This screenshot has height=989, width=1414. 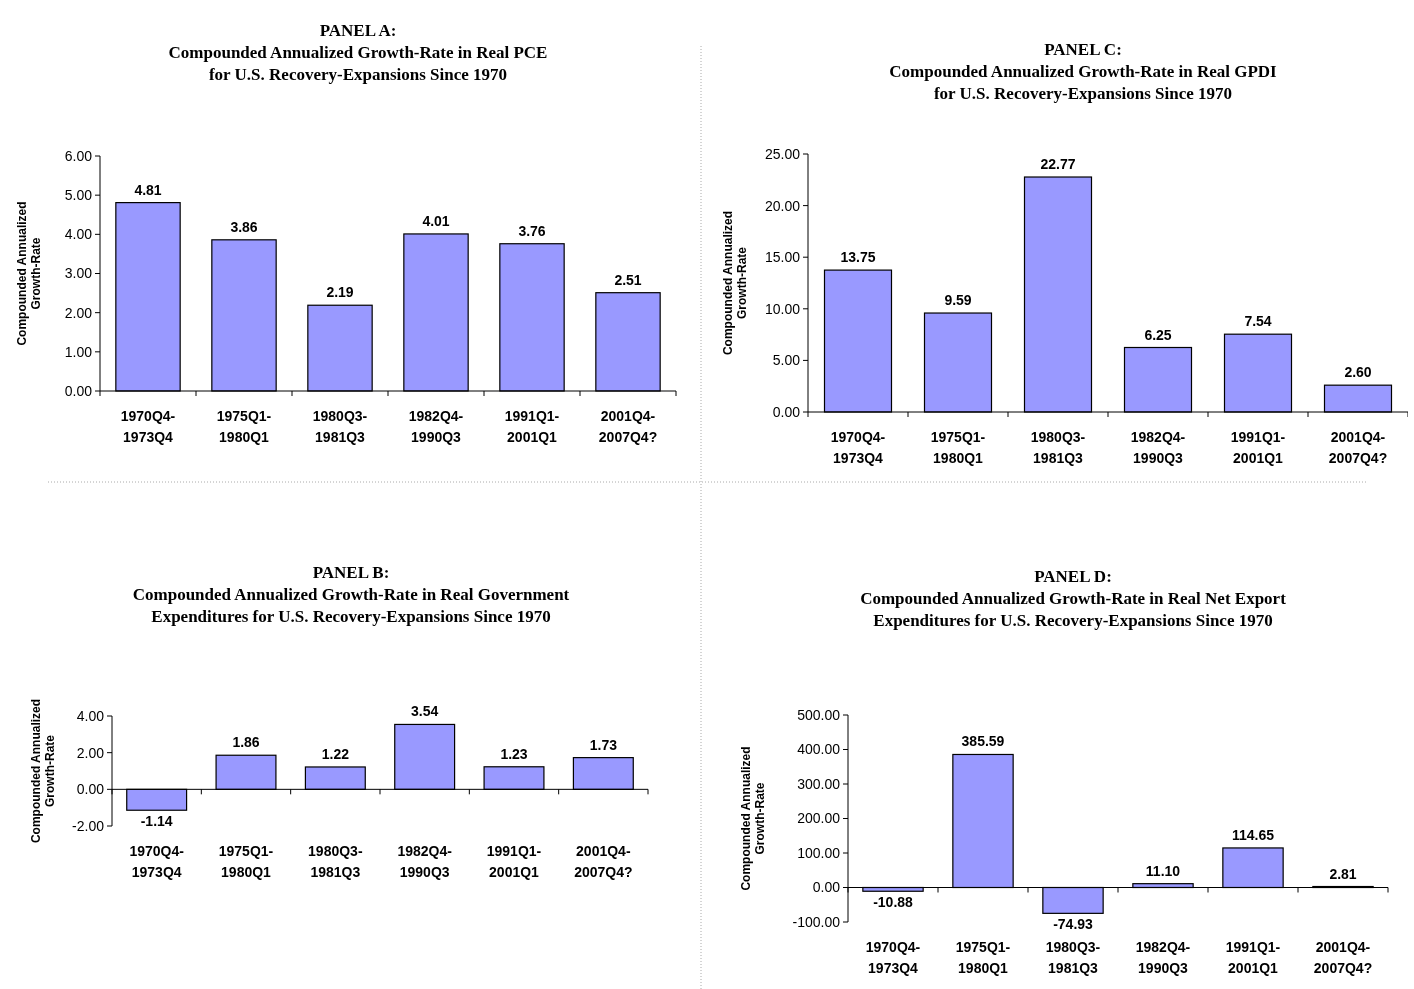 I want to click on chart-title: PANEL D: Compounded Annualized Growth-Rate in Real Net Export Expenditures for U.S. Recovery-Expansions Since 1970, so click(x=1073, y=598).